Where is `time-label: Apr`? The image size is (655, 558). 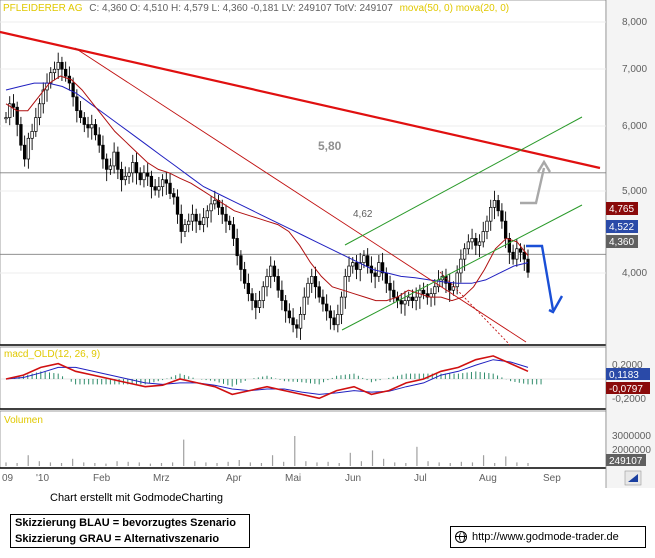
time-label: Apr is located at coordinates (234, 478).